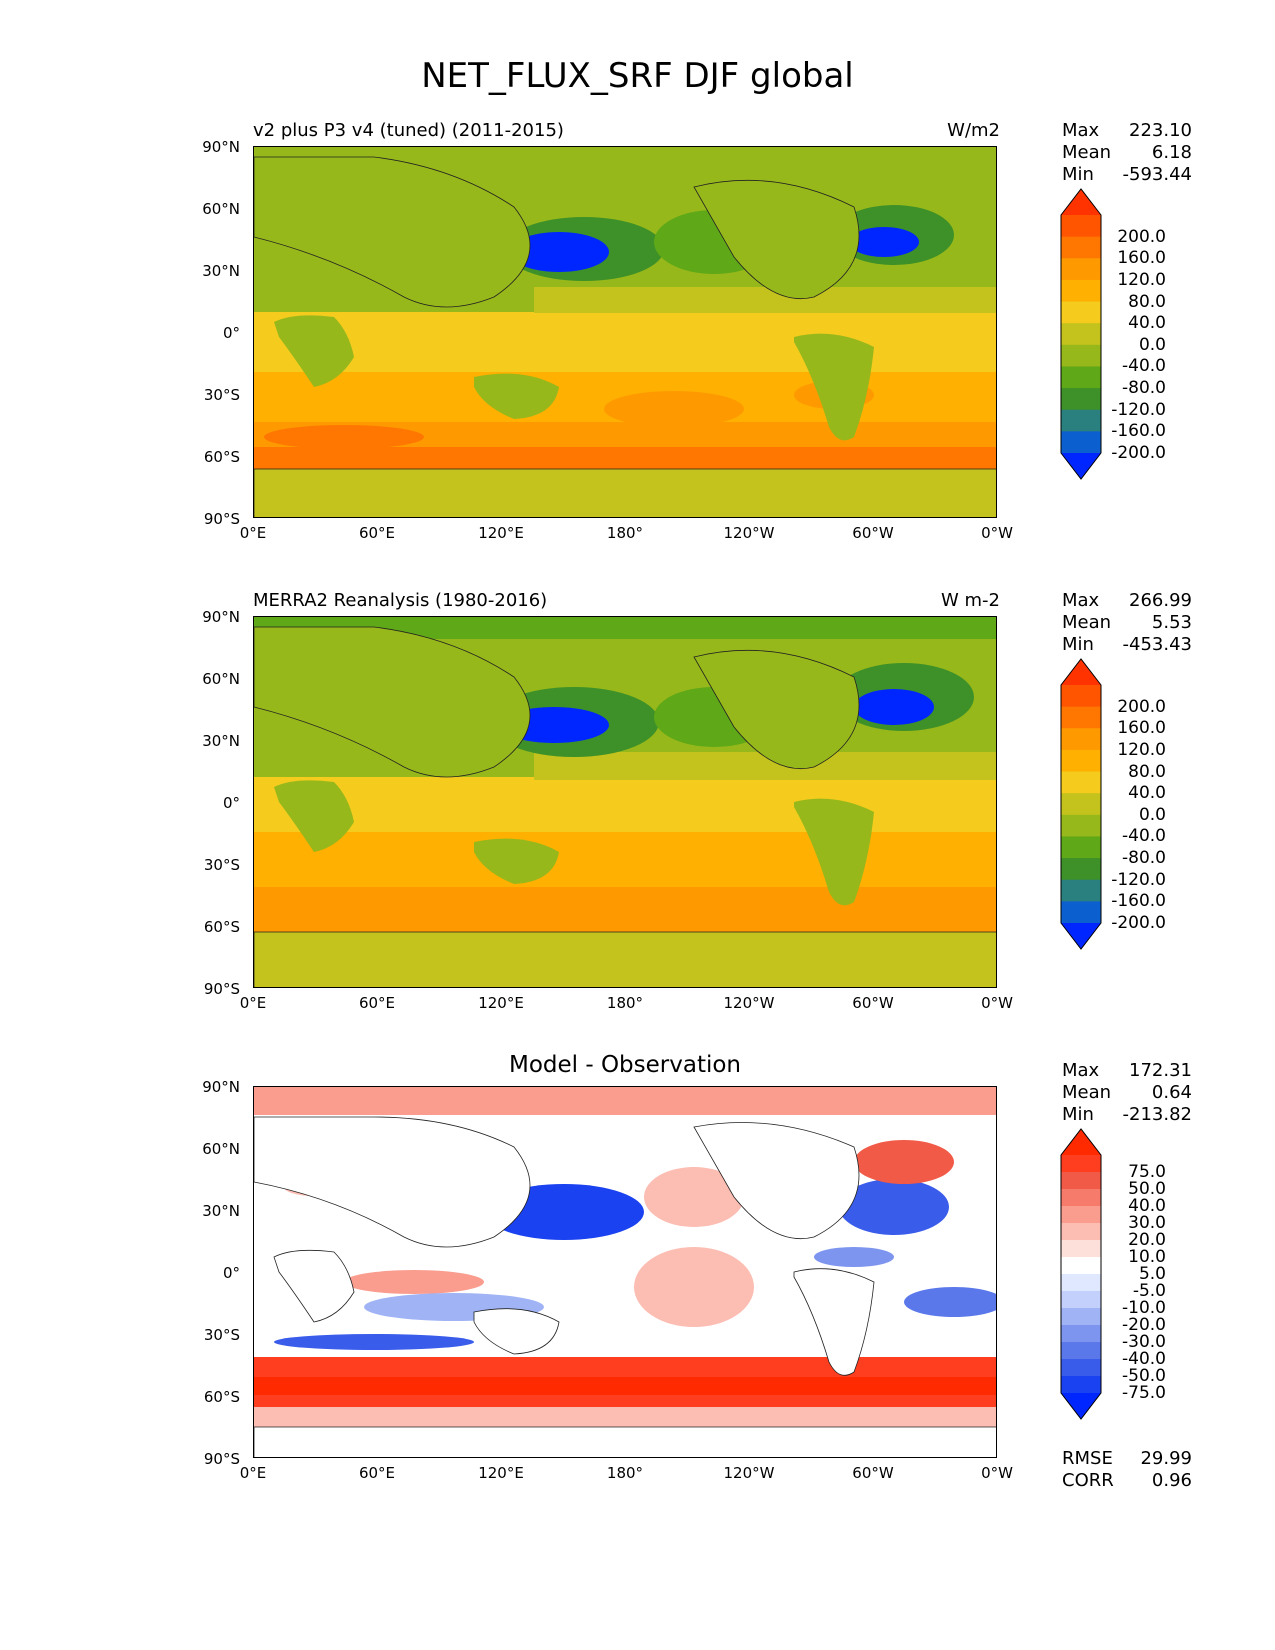 The width and height of the screenshot is (1275, 1650). What do you see at coordinates (1171, 1092) in the screenshot?
I see `stat-mean: 0.64` at bounding box center [1171, 1092].